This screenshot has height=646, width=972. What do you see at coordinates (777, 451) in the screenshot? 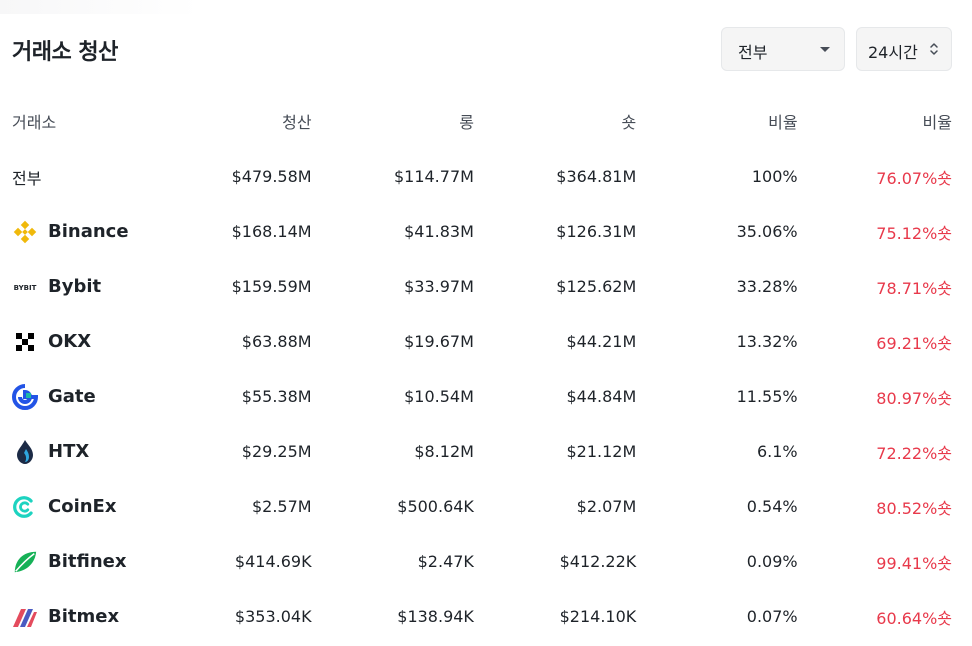
I see `share-value: 6.1%` at bounding box center [777, 451].